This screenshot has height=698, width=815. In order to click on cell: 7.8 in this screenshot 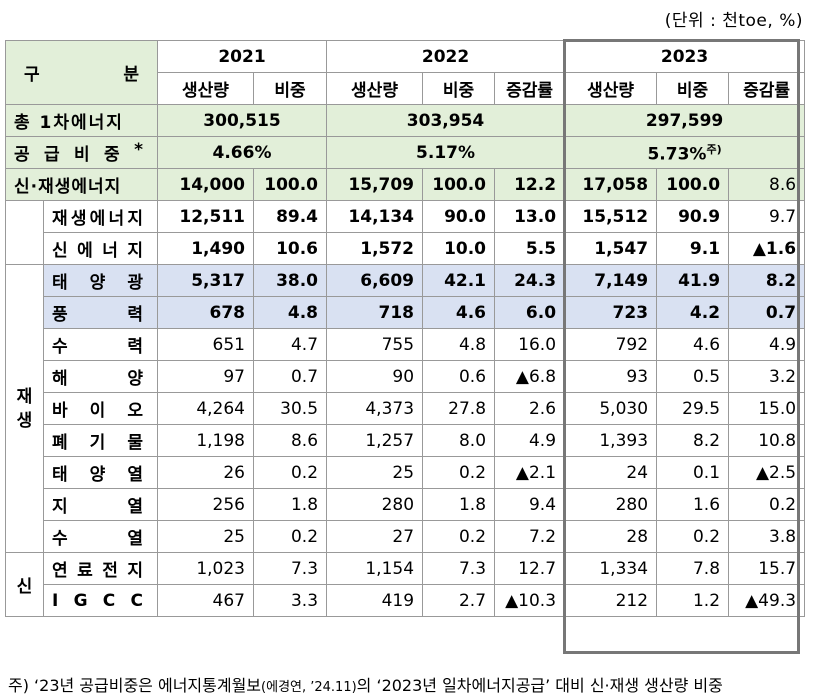, I will do `click(693, 568)`.